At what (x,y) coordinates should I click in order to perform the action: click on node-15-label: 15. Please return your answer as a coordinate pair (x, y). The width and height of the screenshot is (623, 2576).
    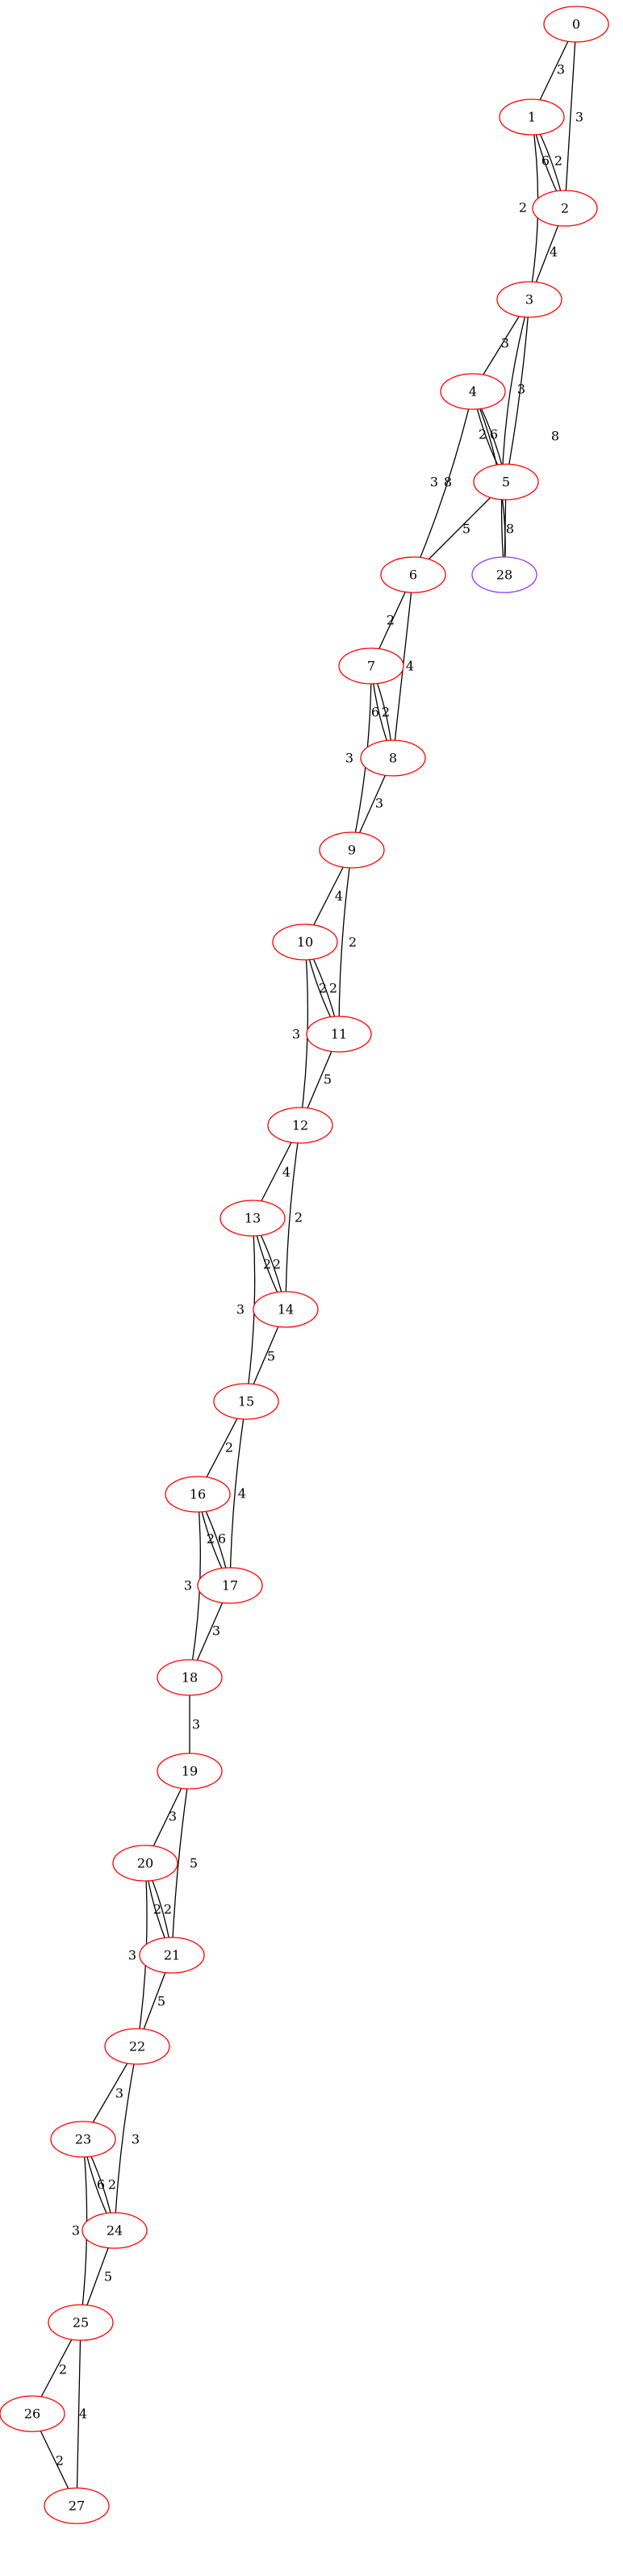
    Looking at the image, I should click on (246, 1401).